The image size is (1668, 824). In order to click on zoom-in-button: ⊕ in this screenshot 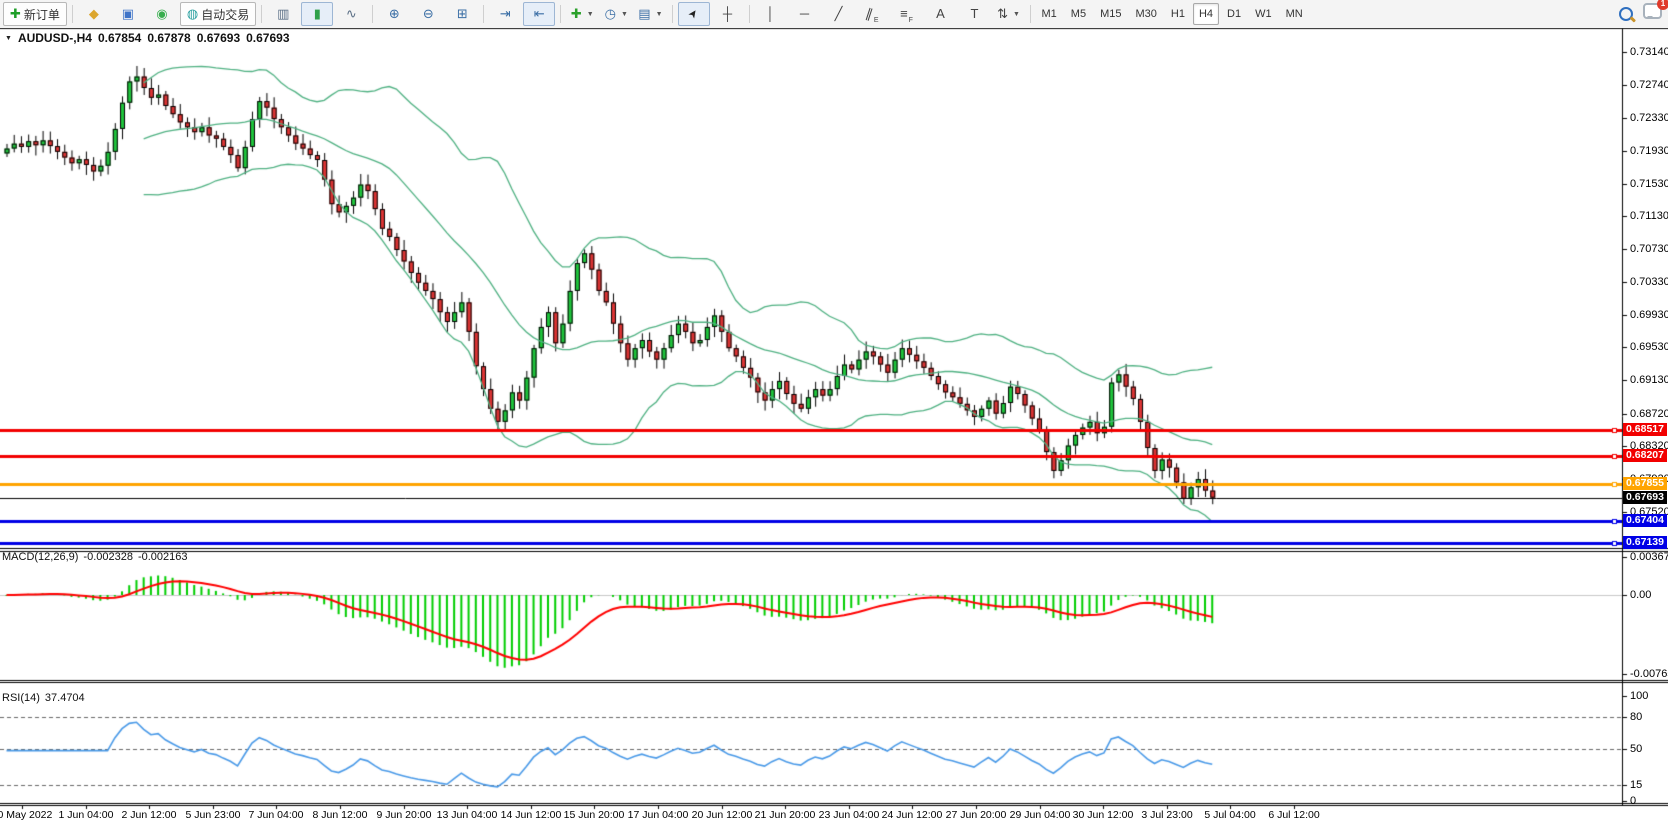, I will do `click(394, 14)`.